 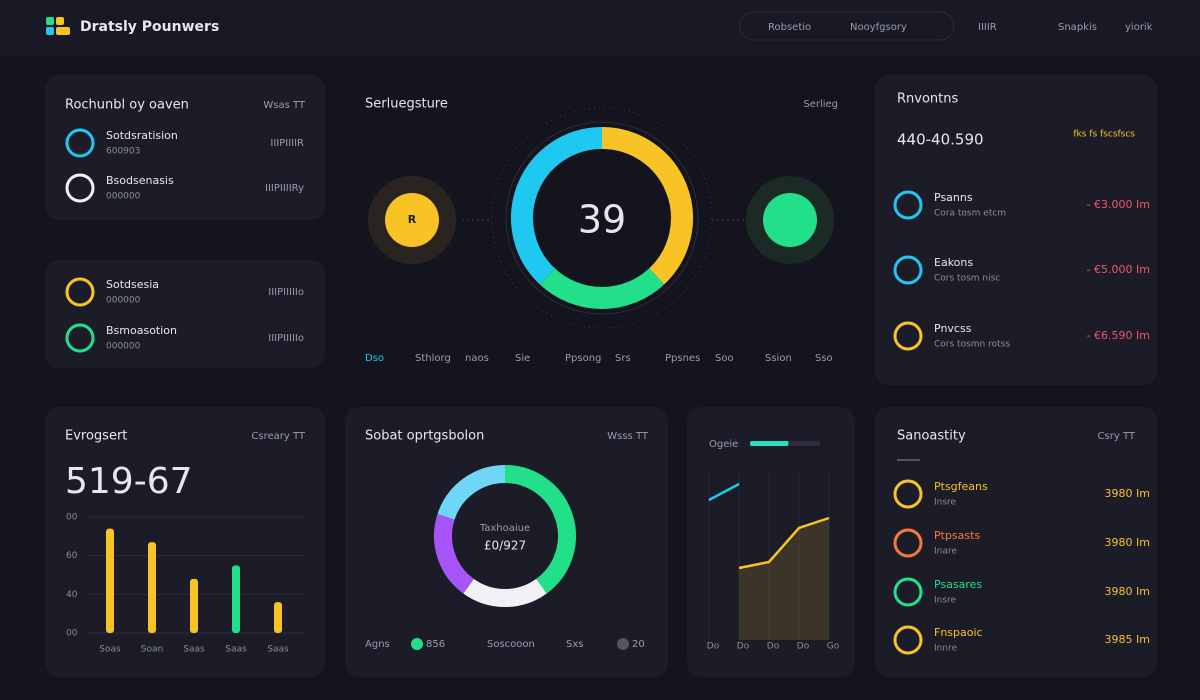 I want to click on item-value: - €3.000 Im, so click(x=1118, y=204).